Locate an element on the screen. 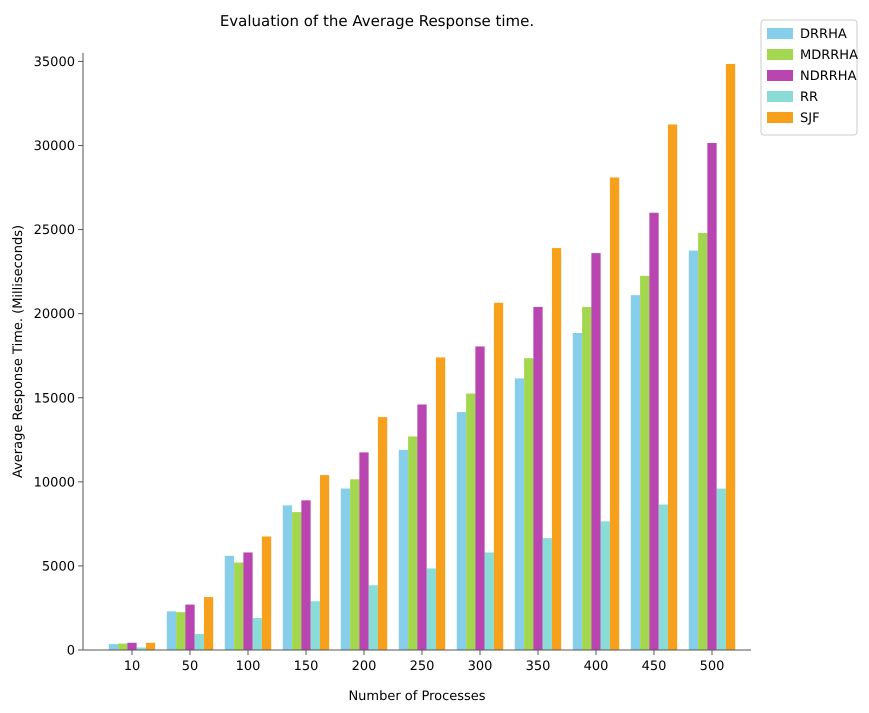 The image size is (869, 713). x-tick-label: 200 is located at coordinates (364, 666).